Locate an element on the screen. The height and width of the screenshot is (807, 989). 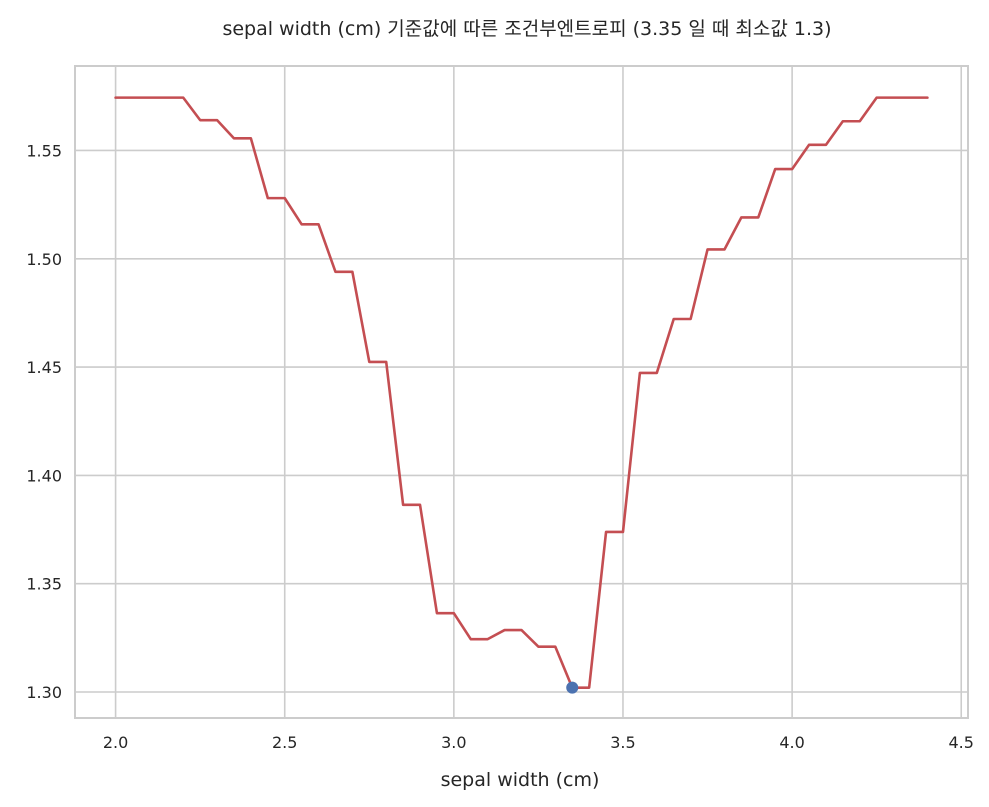
x-axis-label: sepal width (cm) is located at coordinates (520, 780).